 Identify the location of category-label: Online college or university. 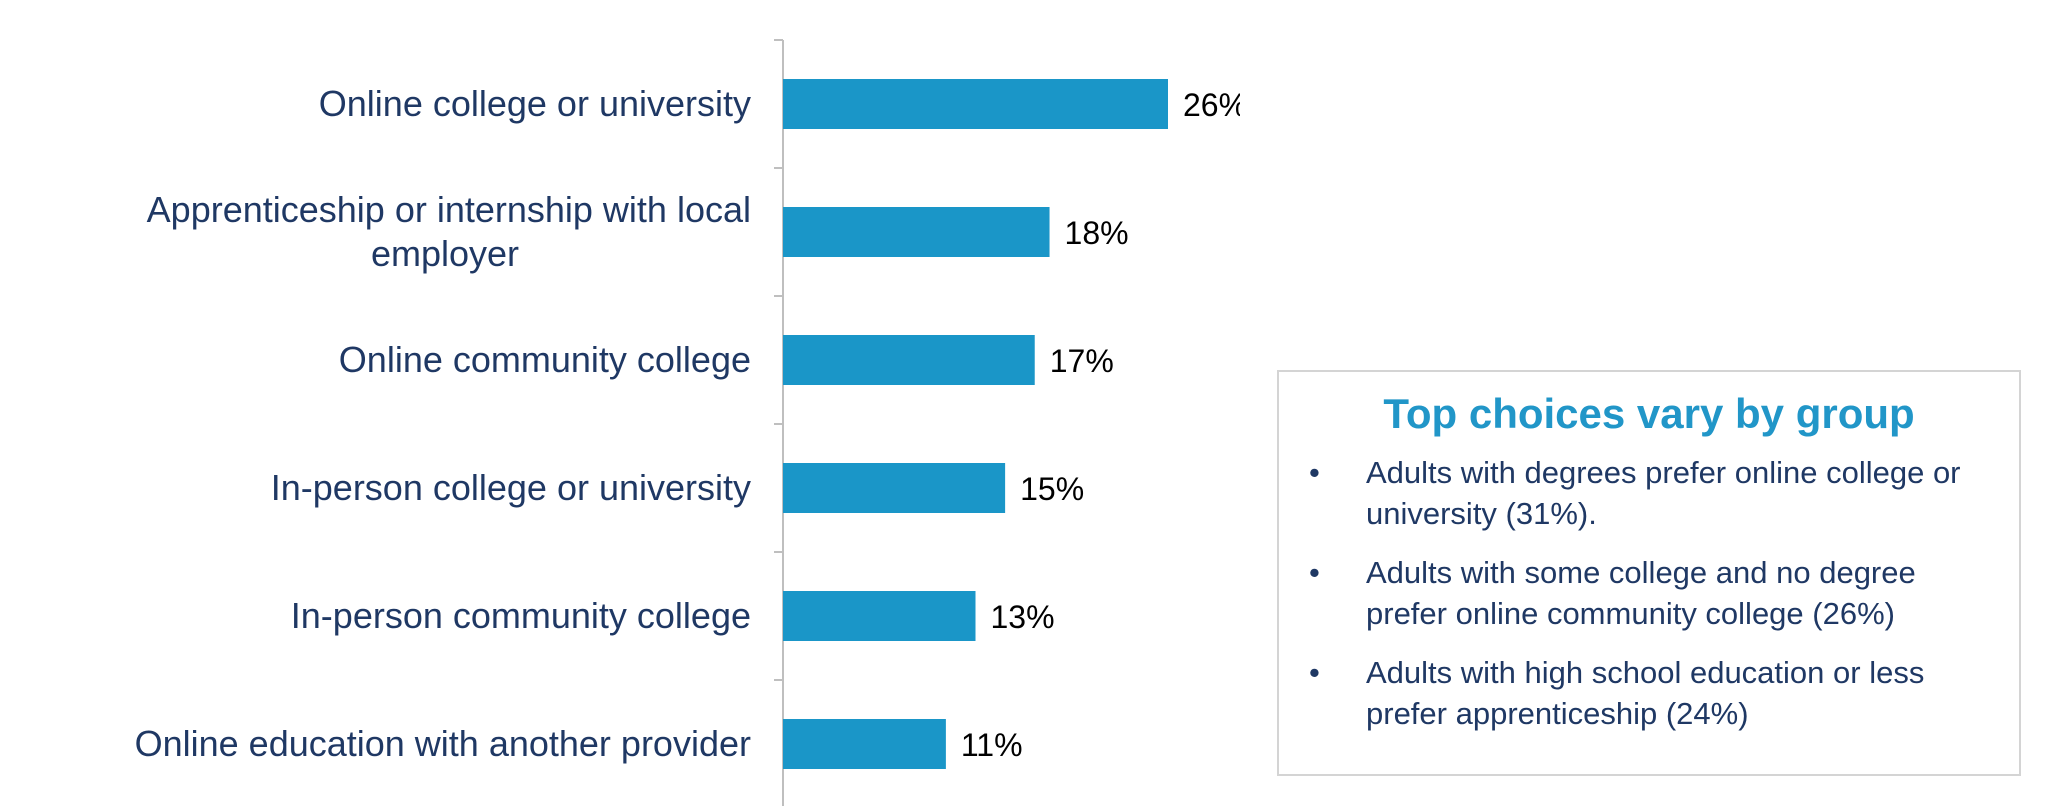
(535, 103).